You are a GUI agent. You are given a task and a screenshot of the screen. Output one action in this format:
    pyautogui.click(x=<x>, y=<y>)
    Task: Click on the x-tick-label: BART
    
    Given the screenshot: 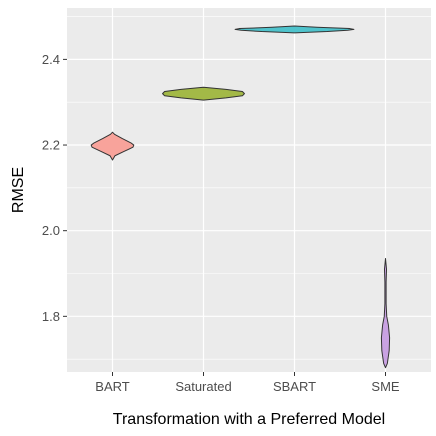 What is the action you would take?
    pyautogui.click(x=112, y=386)
    